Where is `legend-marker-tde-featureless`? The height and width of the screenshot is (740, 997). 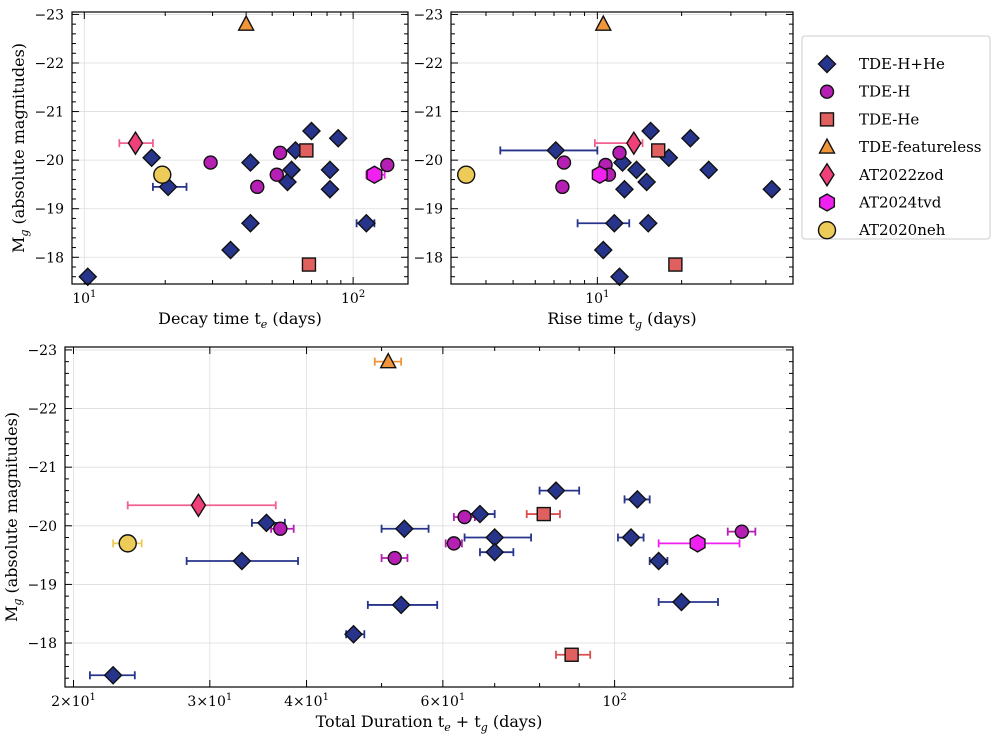 legend-marker-tde-featureless is located at coordinates (827, 145).